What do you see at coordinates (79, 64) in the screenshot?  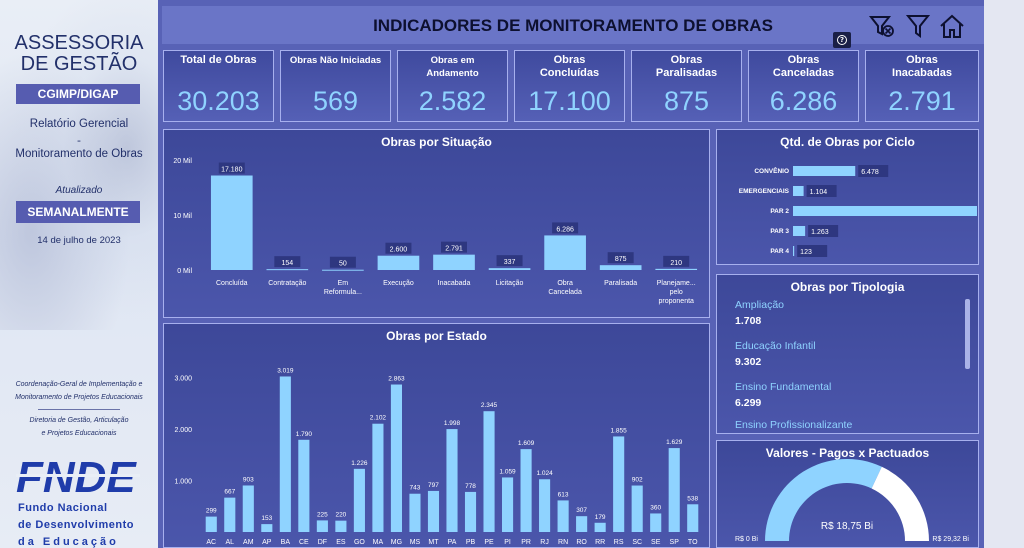 I see `title-line2: DE GESTÃO` at bounding box center [79, 64].